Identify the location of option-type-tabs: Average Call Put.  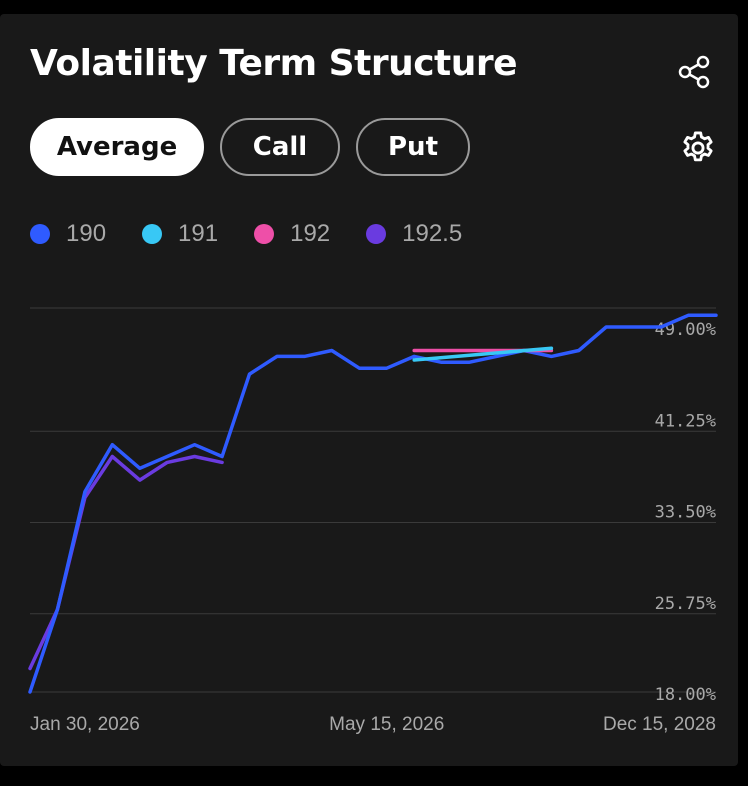
(250, 147).